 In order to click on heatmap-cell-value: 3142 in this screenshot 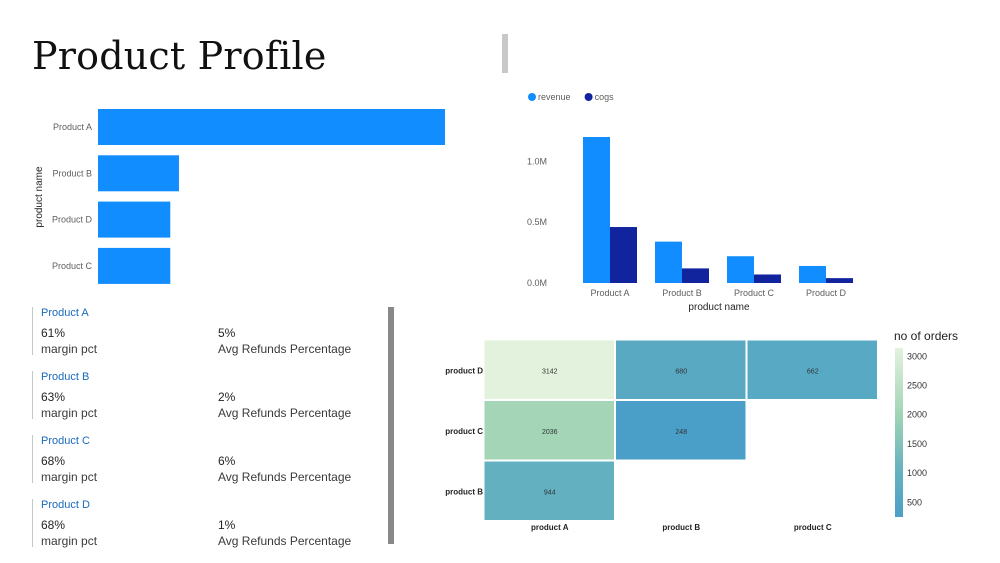, I will do `click(550, 371)`.